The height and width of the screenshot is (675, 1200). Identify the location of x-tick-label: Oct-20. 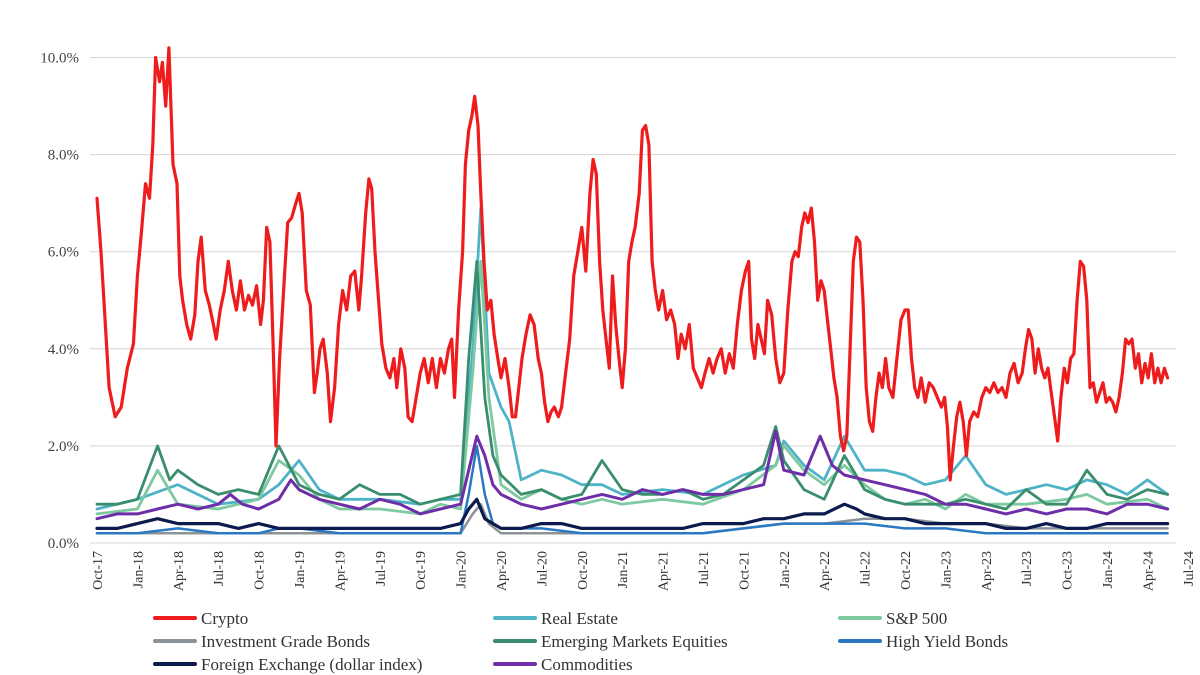
(583, 570).